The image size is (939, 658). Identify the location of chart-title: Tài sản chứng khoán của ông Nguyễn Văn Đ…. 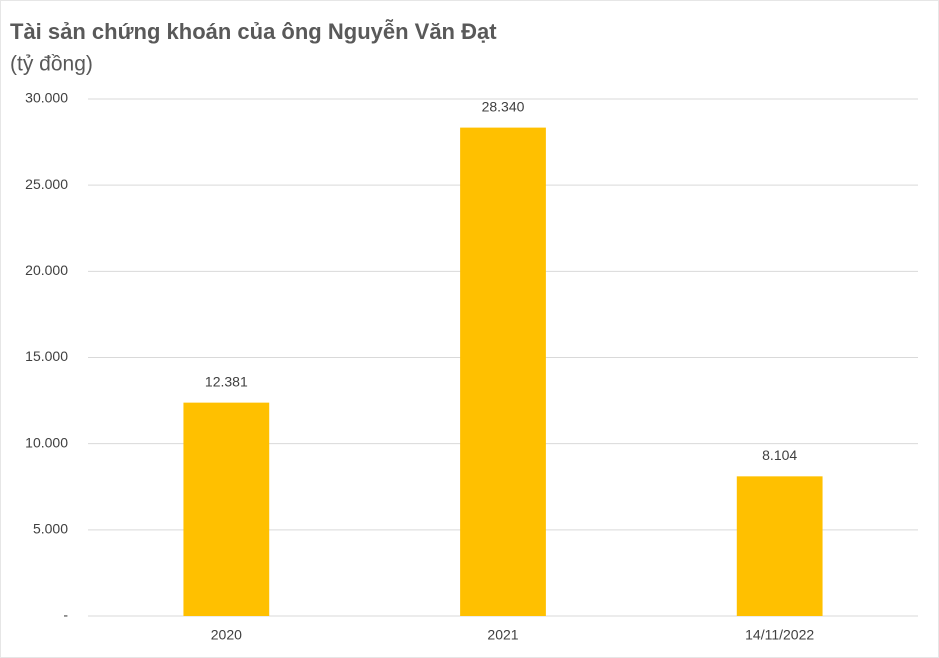
(253, 31).